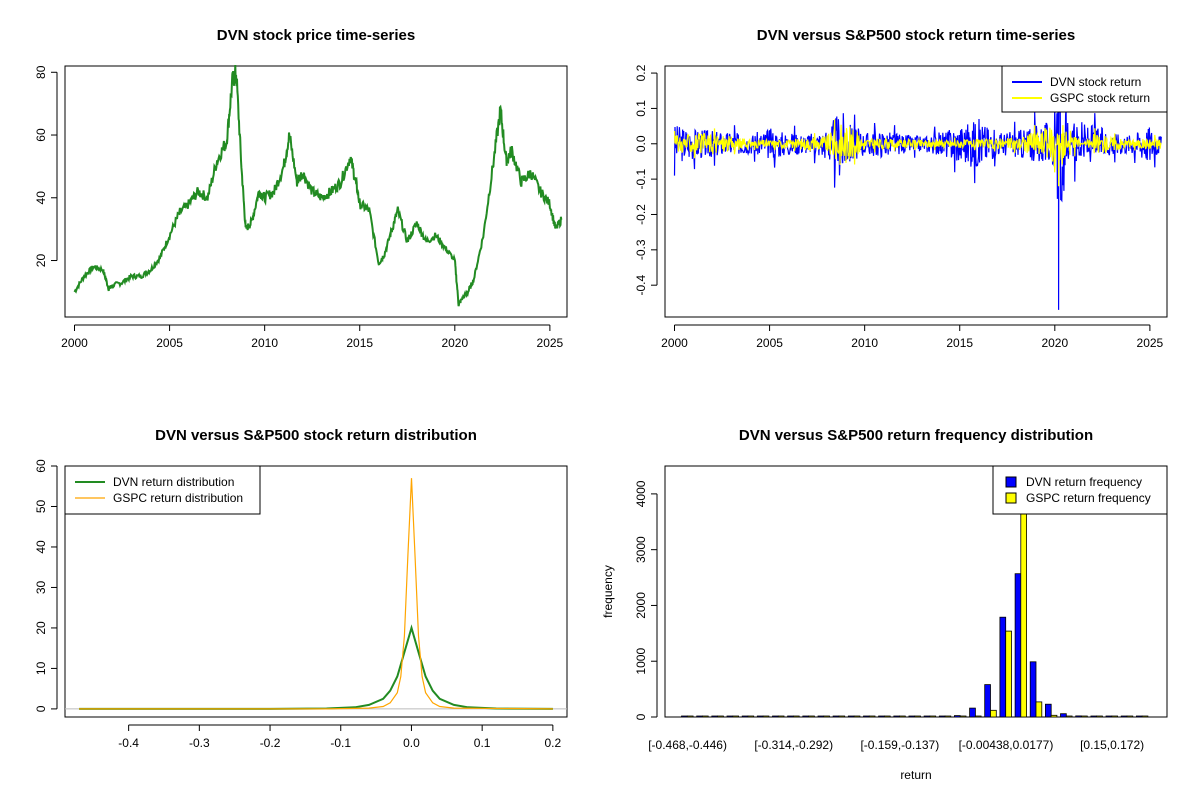 The width and height of the screenshot is (1200, 800). Describe the element at coordinates (1084, 482) in the screenshot. I see `legend-label: DVN return frequency` at that location.